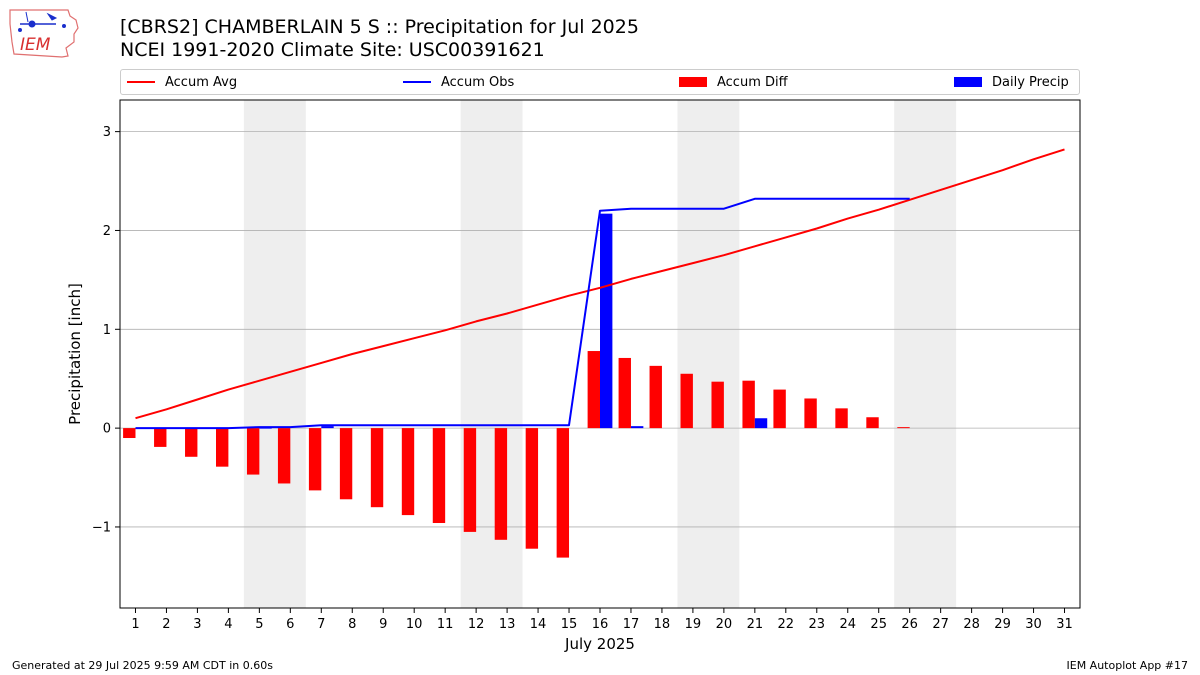  Describe the element at coordinates (631, 624) in the screenshot. I see `xtick-label-17: 17` at that location.